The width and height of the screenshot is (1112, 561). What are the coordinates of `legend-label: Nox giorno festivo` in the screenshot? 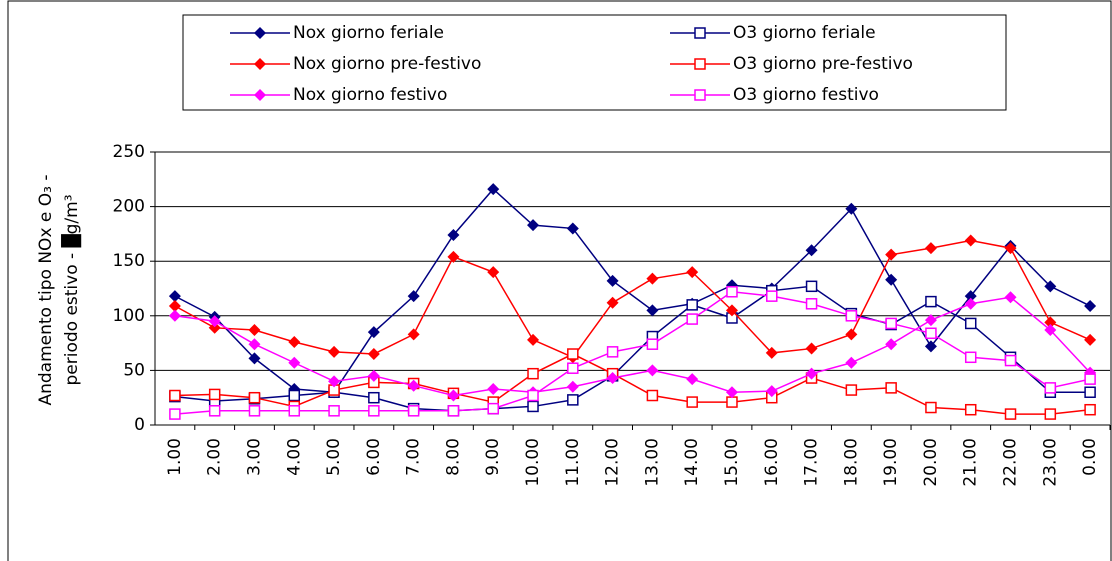 It's located at (370, 95).